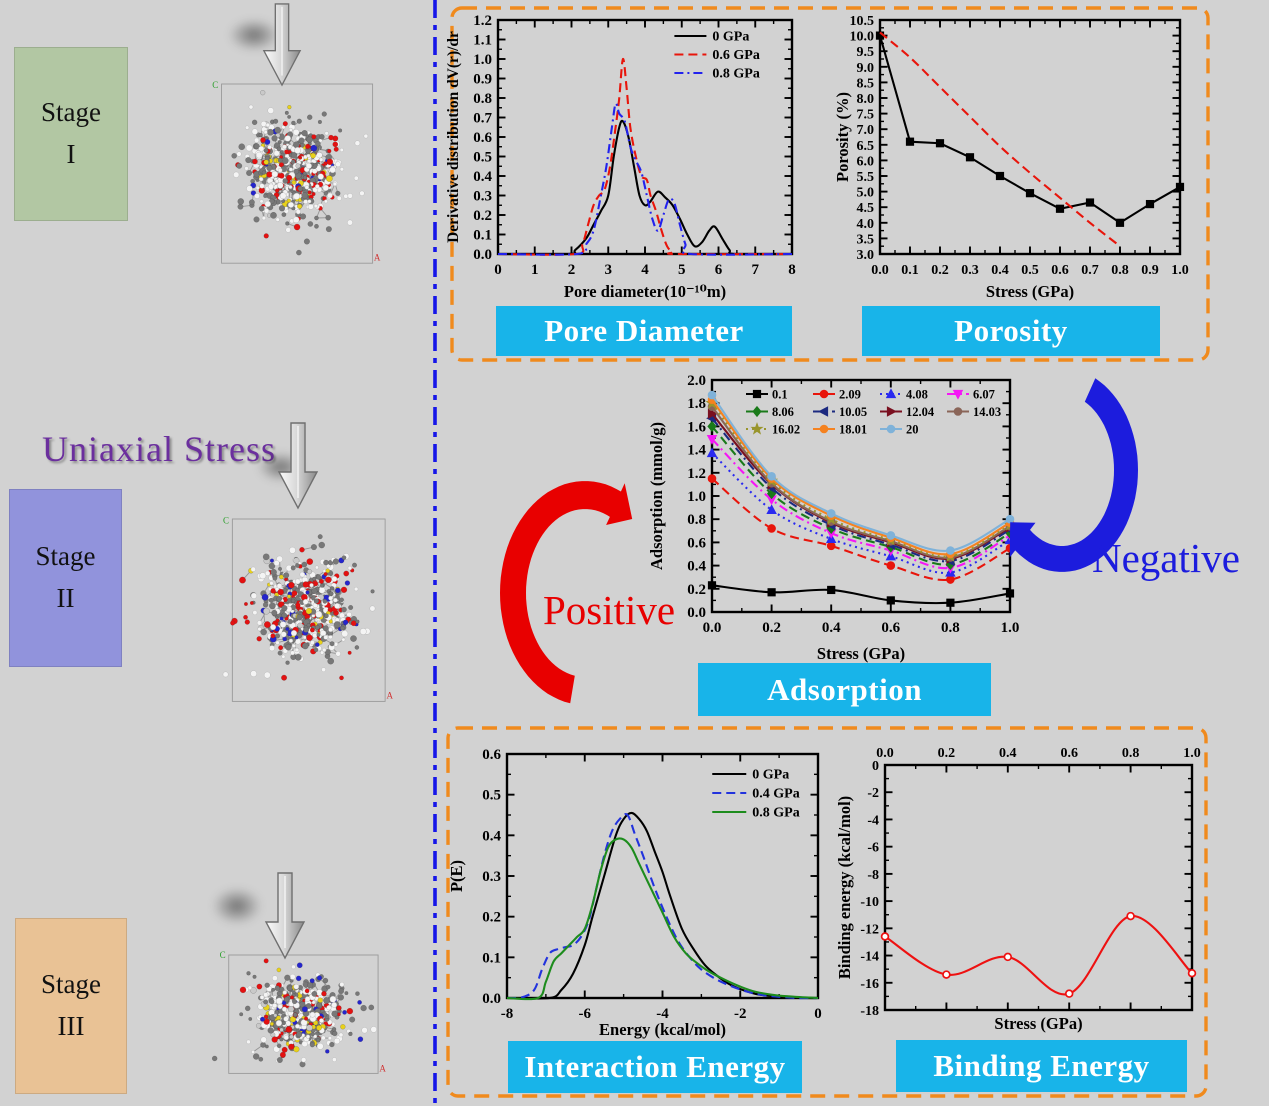 The height and width of the screenshot is (1106, 1269). I want to click on svg-text: Adsorption (mmol/g), so click(657, 496).